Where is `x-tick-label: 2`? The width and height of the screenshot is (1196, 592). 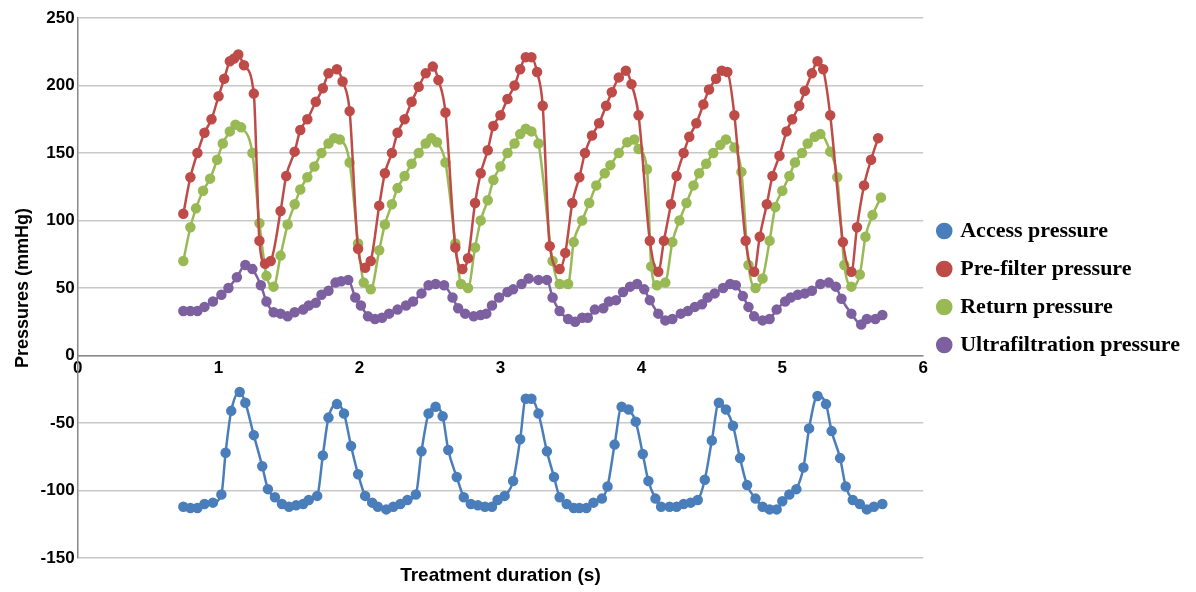 x-tick-label: 2 is located at coordinates (359, 368).